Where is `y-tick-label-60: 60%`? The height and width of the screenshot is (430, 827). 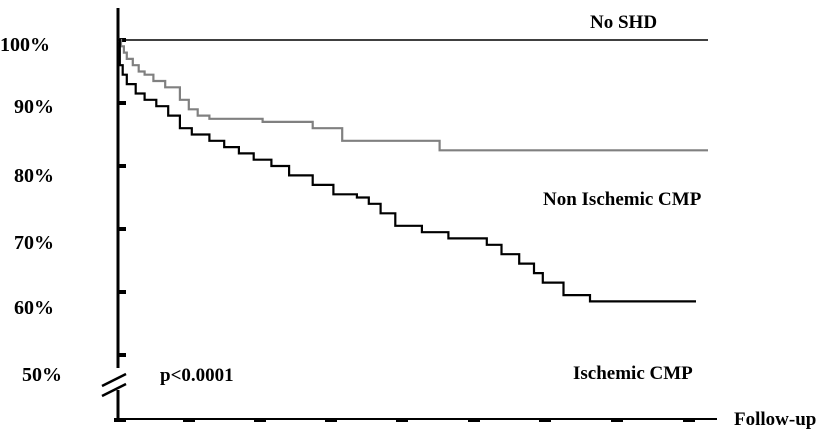
y-tick-label-60: 60% is located at coordinates (34, 308).